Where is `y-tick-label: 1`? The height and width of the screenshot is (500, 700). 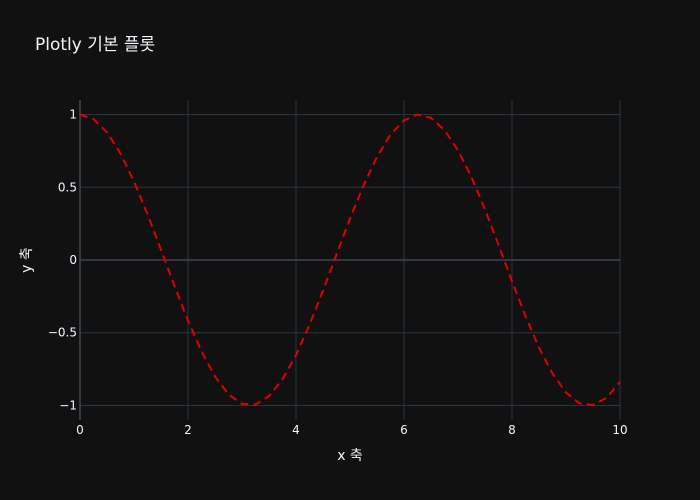
y-tick-label: 1 is located at coordinates (73, 115).